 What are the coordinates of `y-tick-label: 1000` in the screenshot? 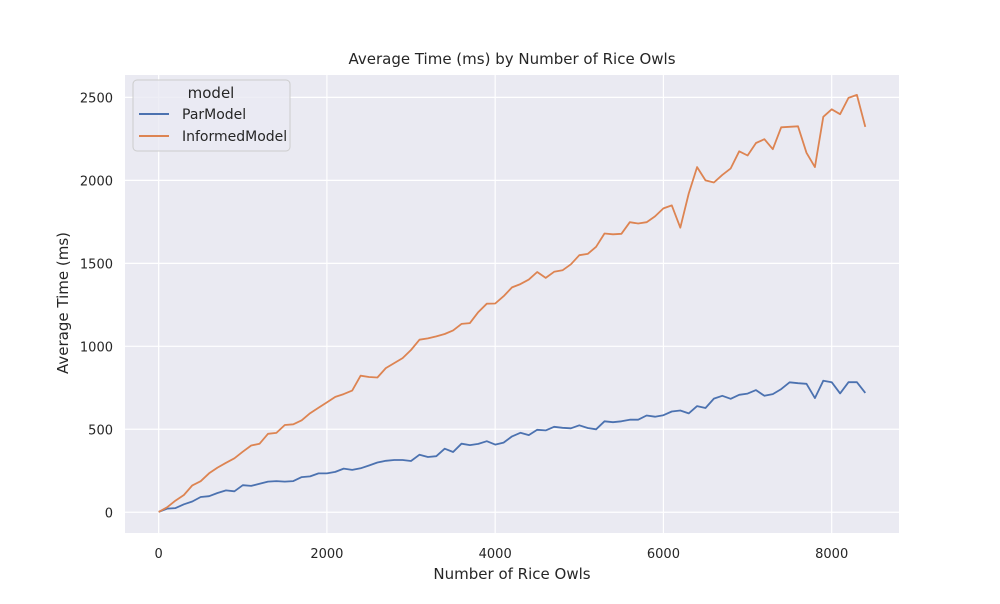 It's located at (96, 347).